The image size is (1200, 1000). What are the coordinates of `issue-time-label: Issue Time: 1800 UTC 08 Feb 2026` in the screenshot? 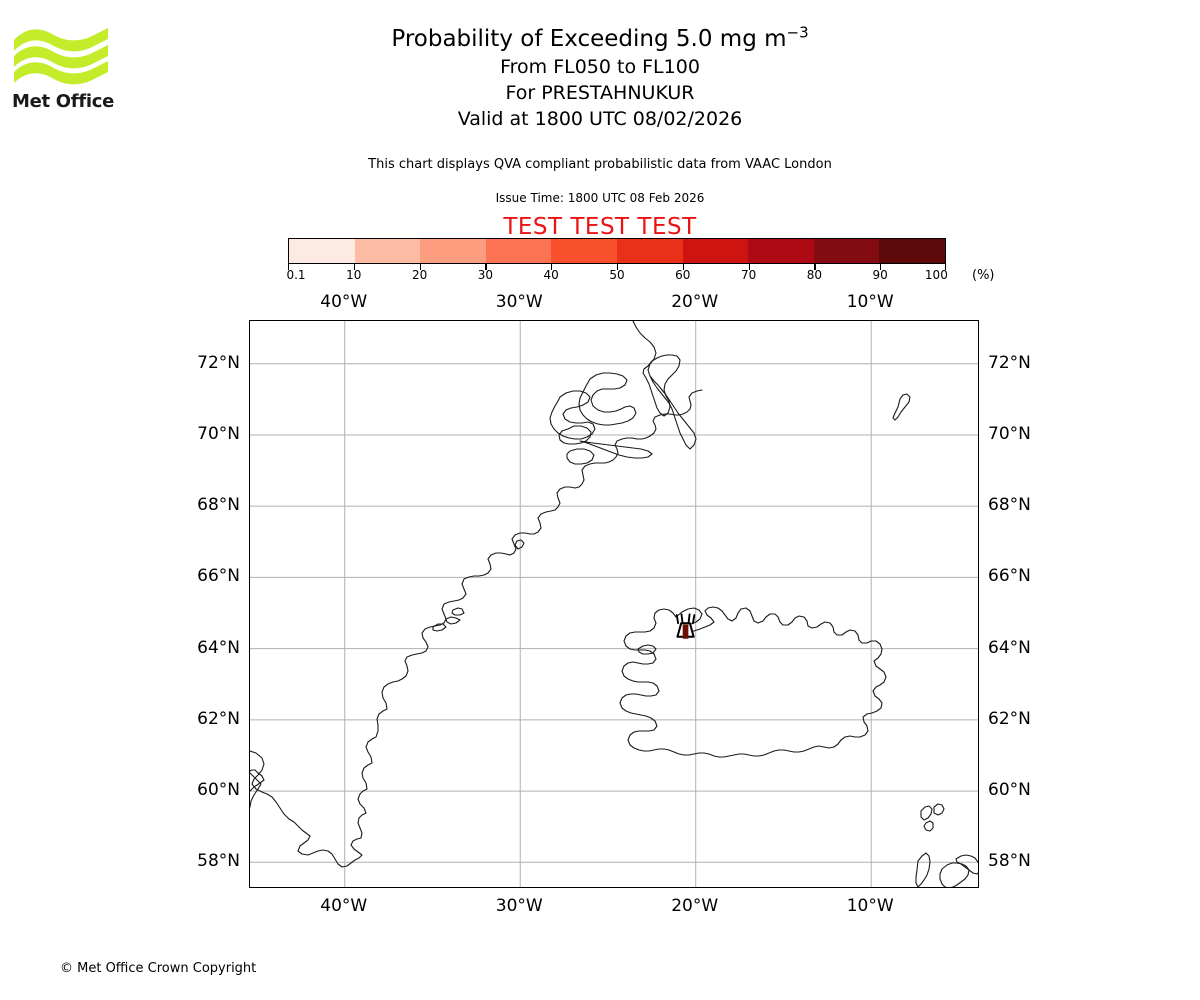 It's located at (600, 198).